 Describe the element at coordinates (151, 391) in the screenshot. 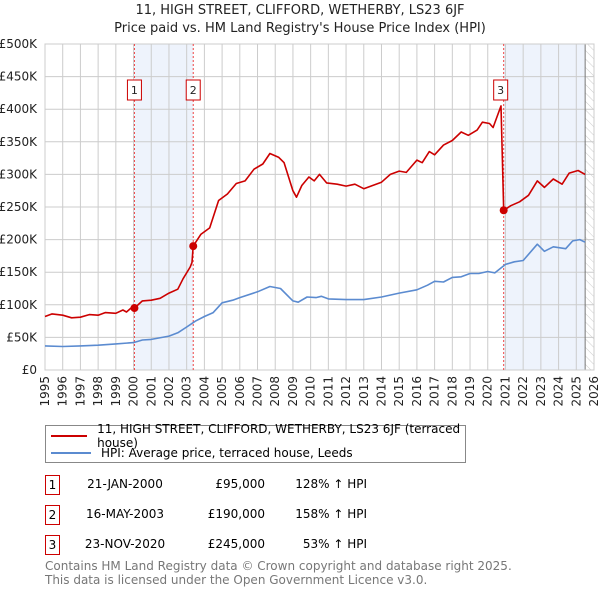

I see `x-tick-label: 2001` at that location.